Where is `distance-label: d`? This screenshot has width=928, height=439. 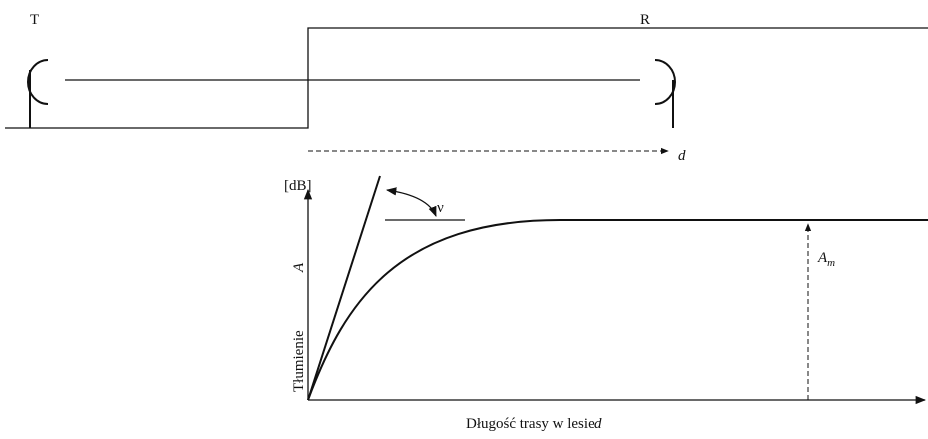 distance-label: d is located at coordinates (682, 156).